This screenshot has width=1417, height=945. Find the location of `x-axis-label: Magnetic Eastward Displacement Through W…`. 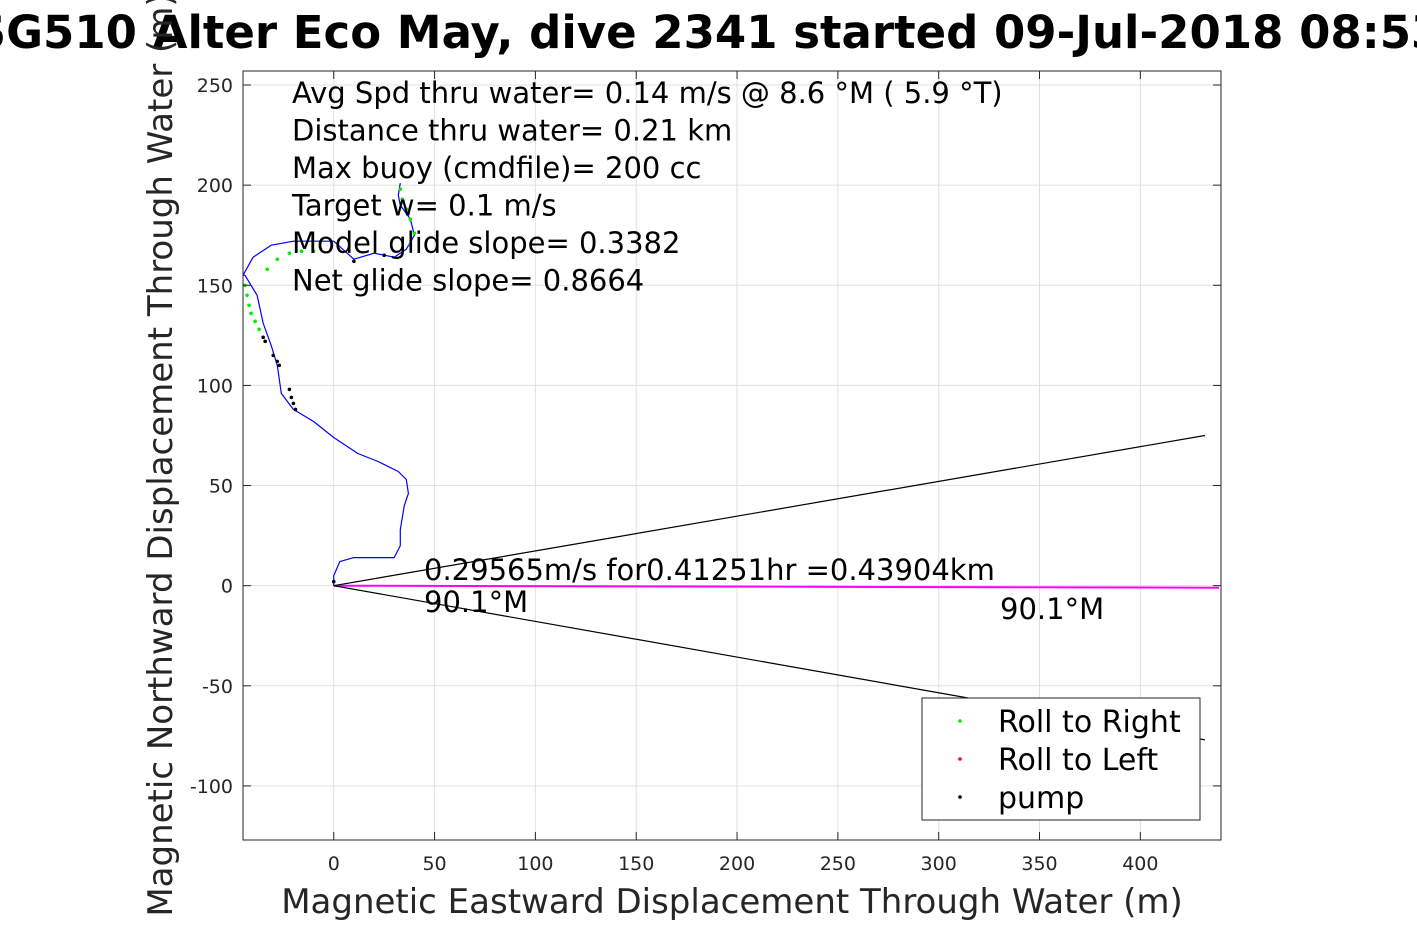

x-axis-label: Magnetic Eastward Displacement Through W… is located at coordinates (732, 902).